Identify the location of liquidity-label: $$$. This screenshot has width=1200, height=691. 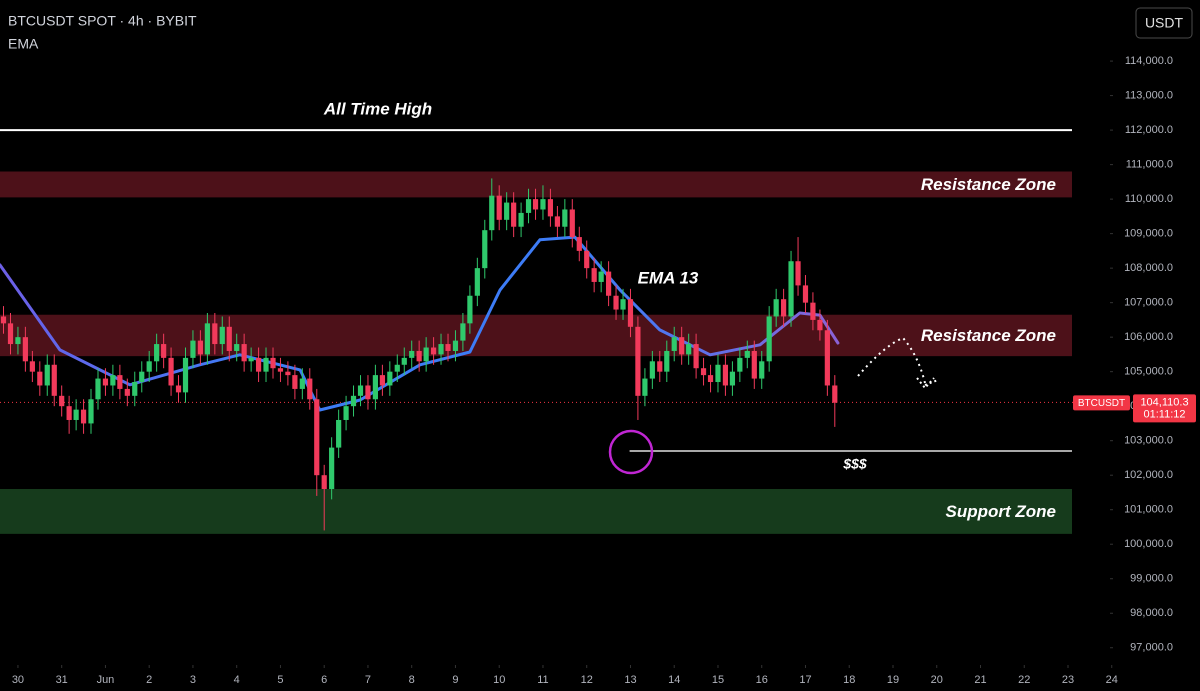
(854, 464).